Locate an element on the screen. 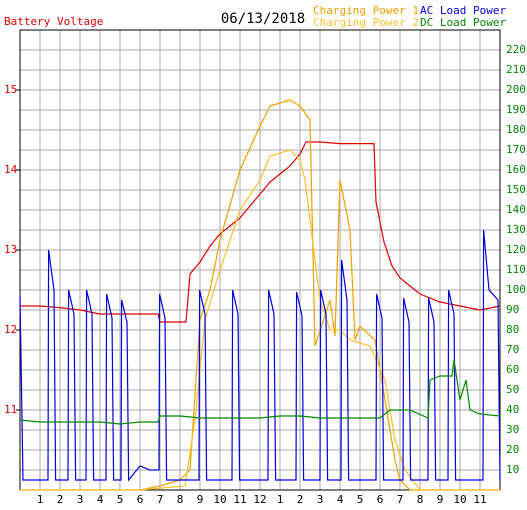 The image size is (527, 510). y2-tick-label: 140 is located at coordinates (516, 209).